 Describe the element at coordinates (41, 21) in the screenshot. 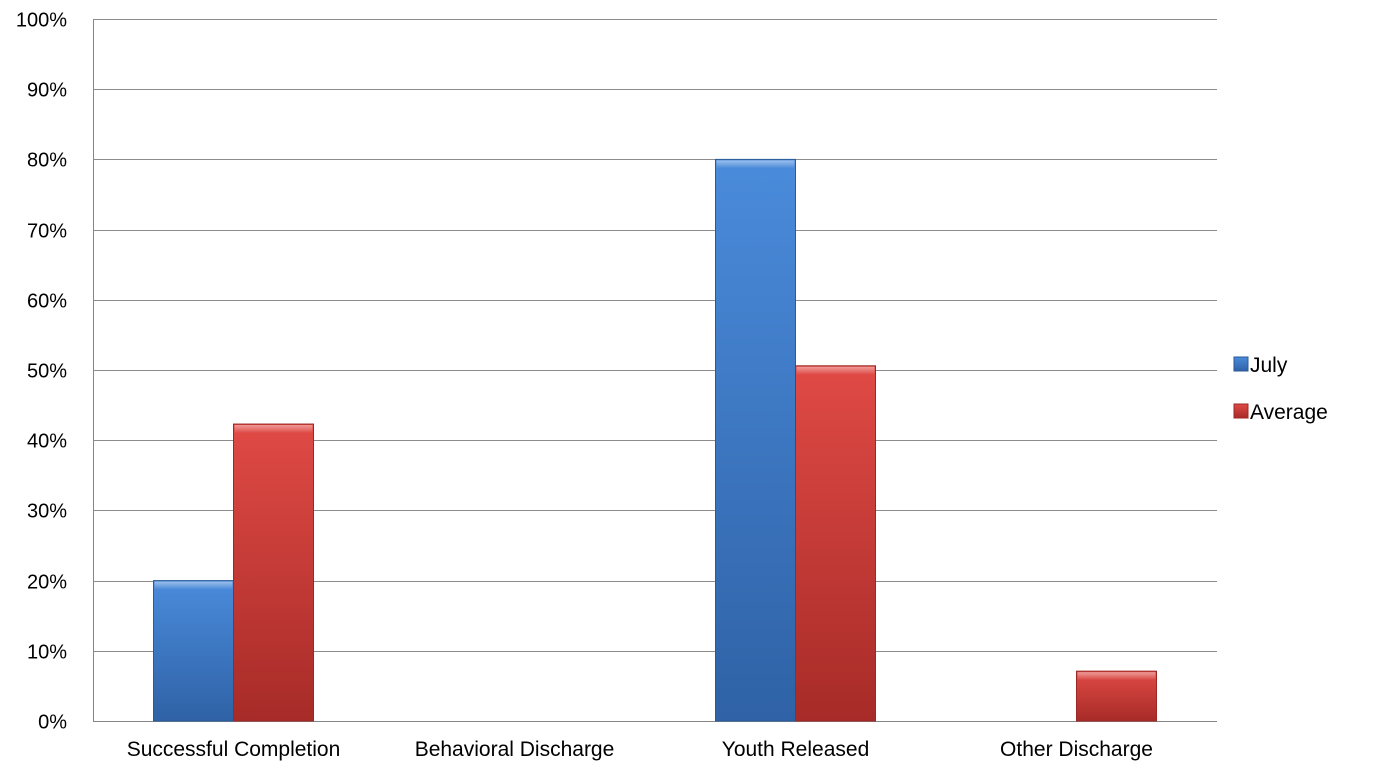

I see `y-tick-label: 100%` at that location.